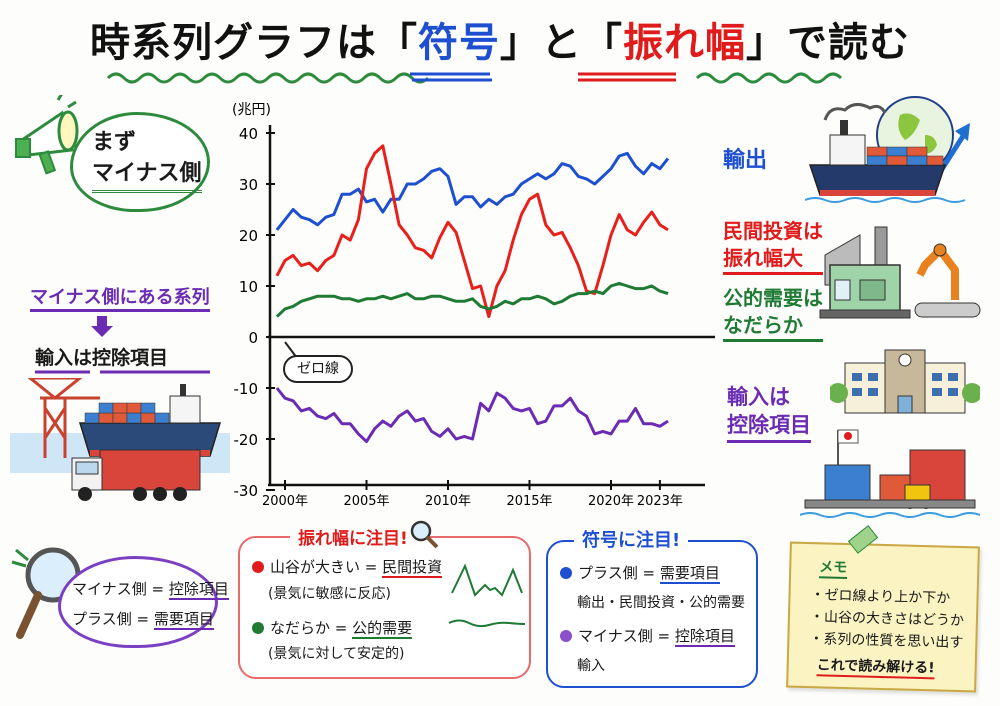 This screenshot has width=1000, height=706. I want to click on left-note-underline, so click(122, 372).